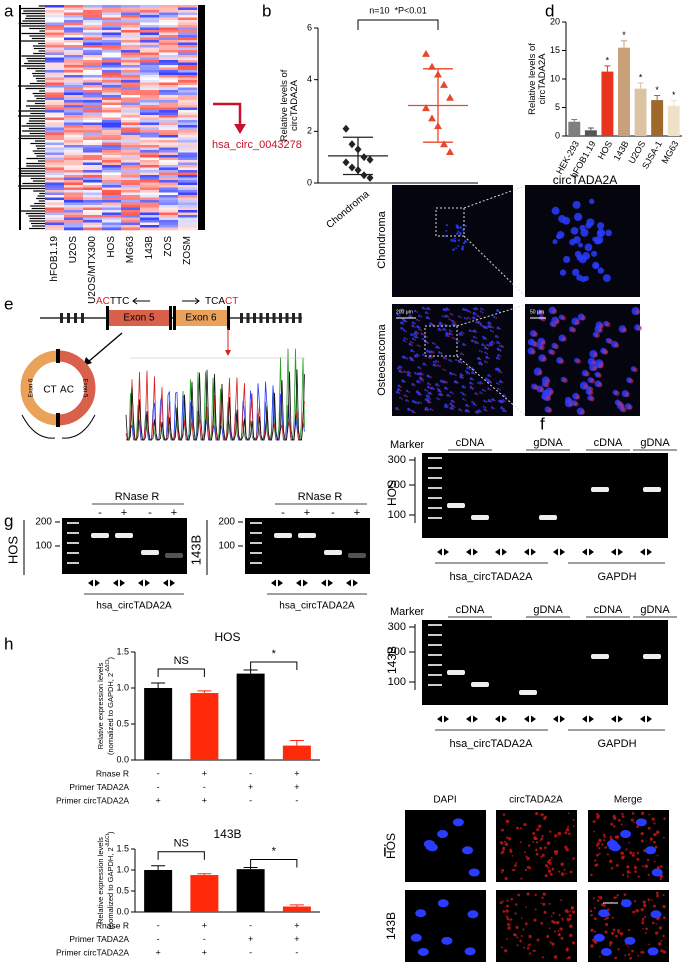 The height and width of the screenshot is (962, 685). What do you see at coordinates (84, 388) in the screenshot?
I see `circ-exon-label: Exon 5` at bounding box center [84, 388].